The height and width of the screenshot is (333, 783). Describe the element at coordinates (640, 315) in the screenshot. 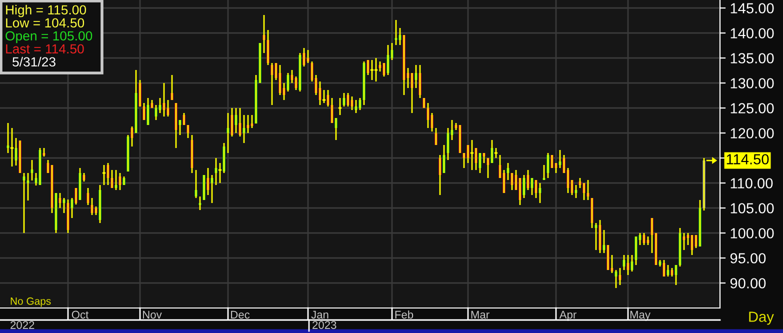

I see `x-tick-label: May` at that location.